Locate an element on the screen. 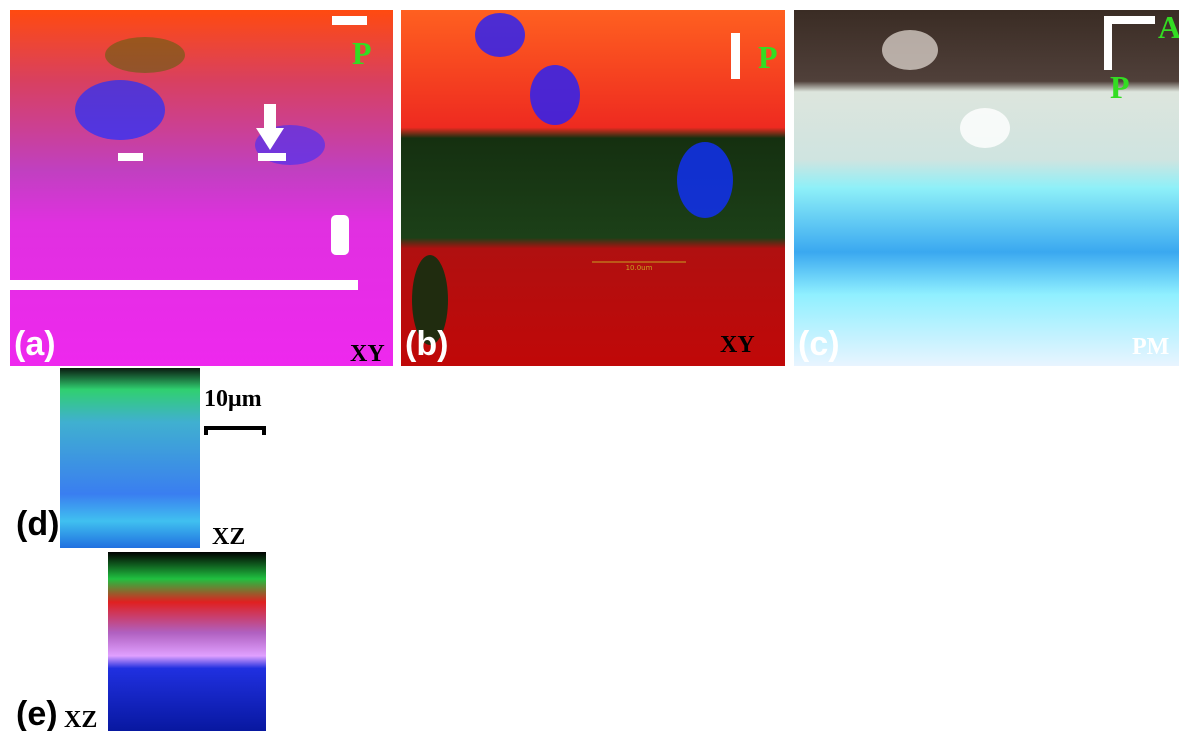 The height and width of the screenshot is (731, 1179). polarizer-frame is located at coordinates (1129, 43).